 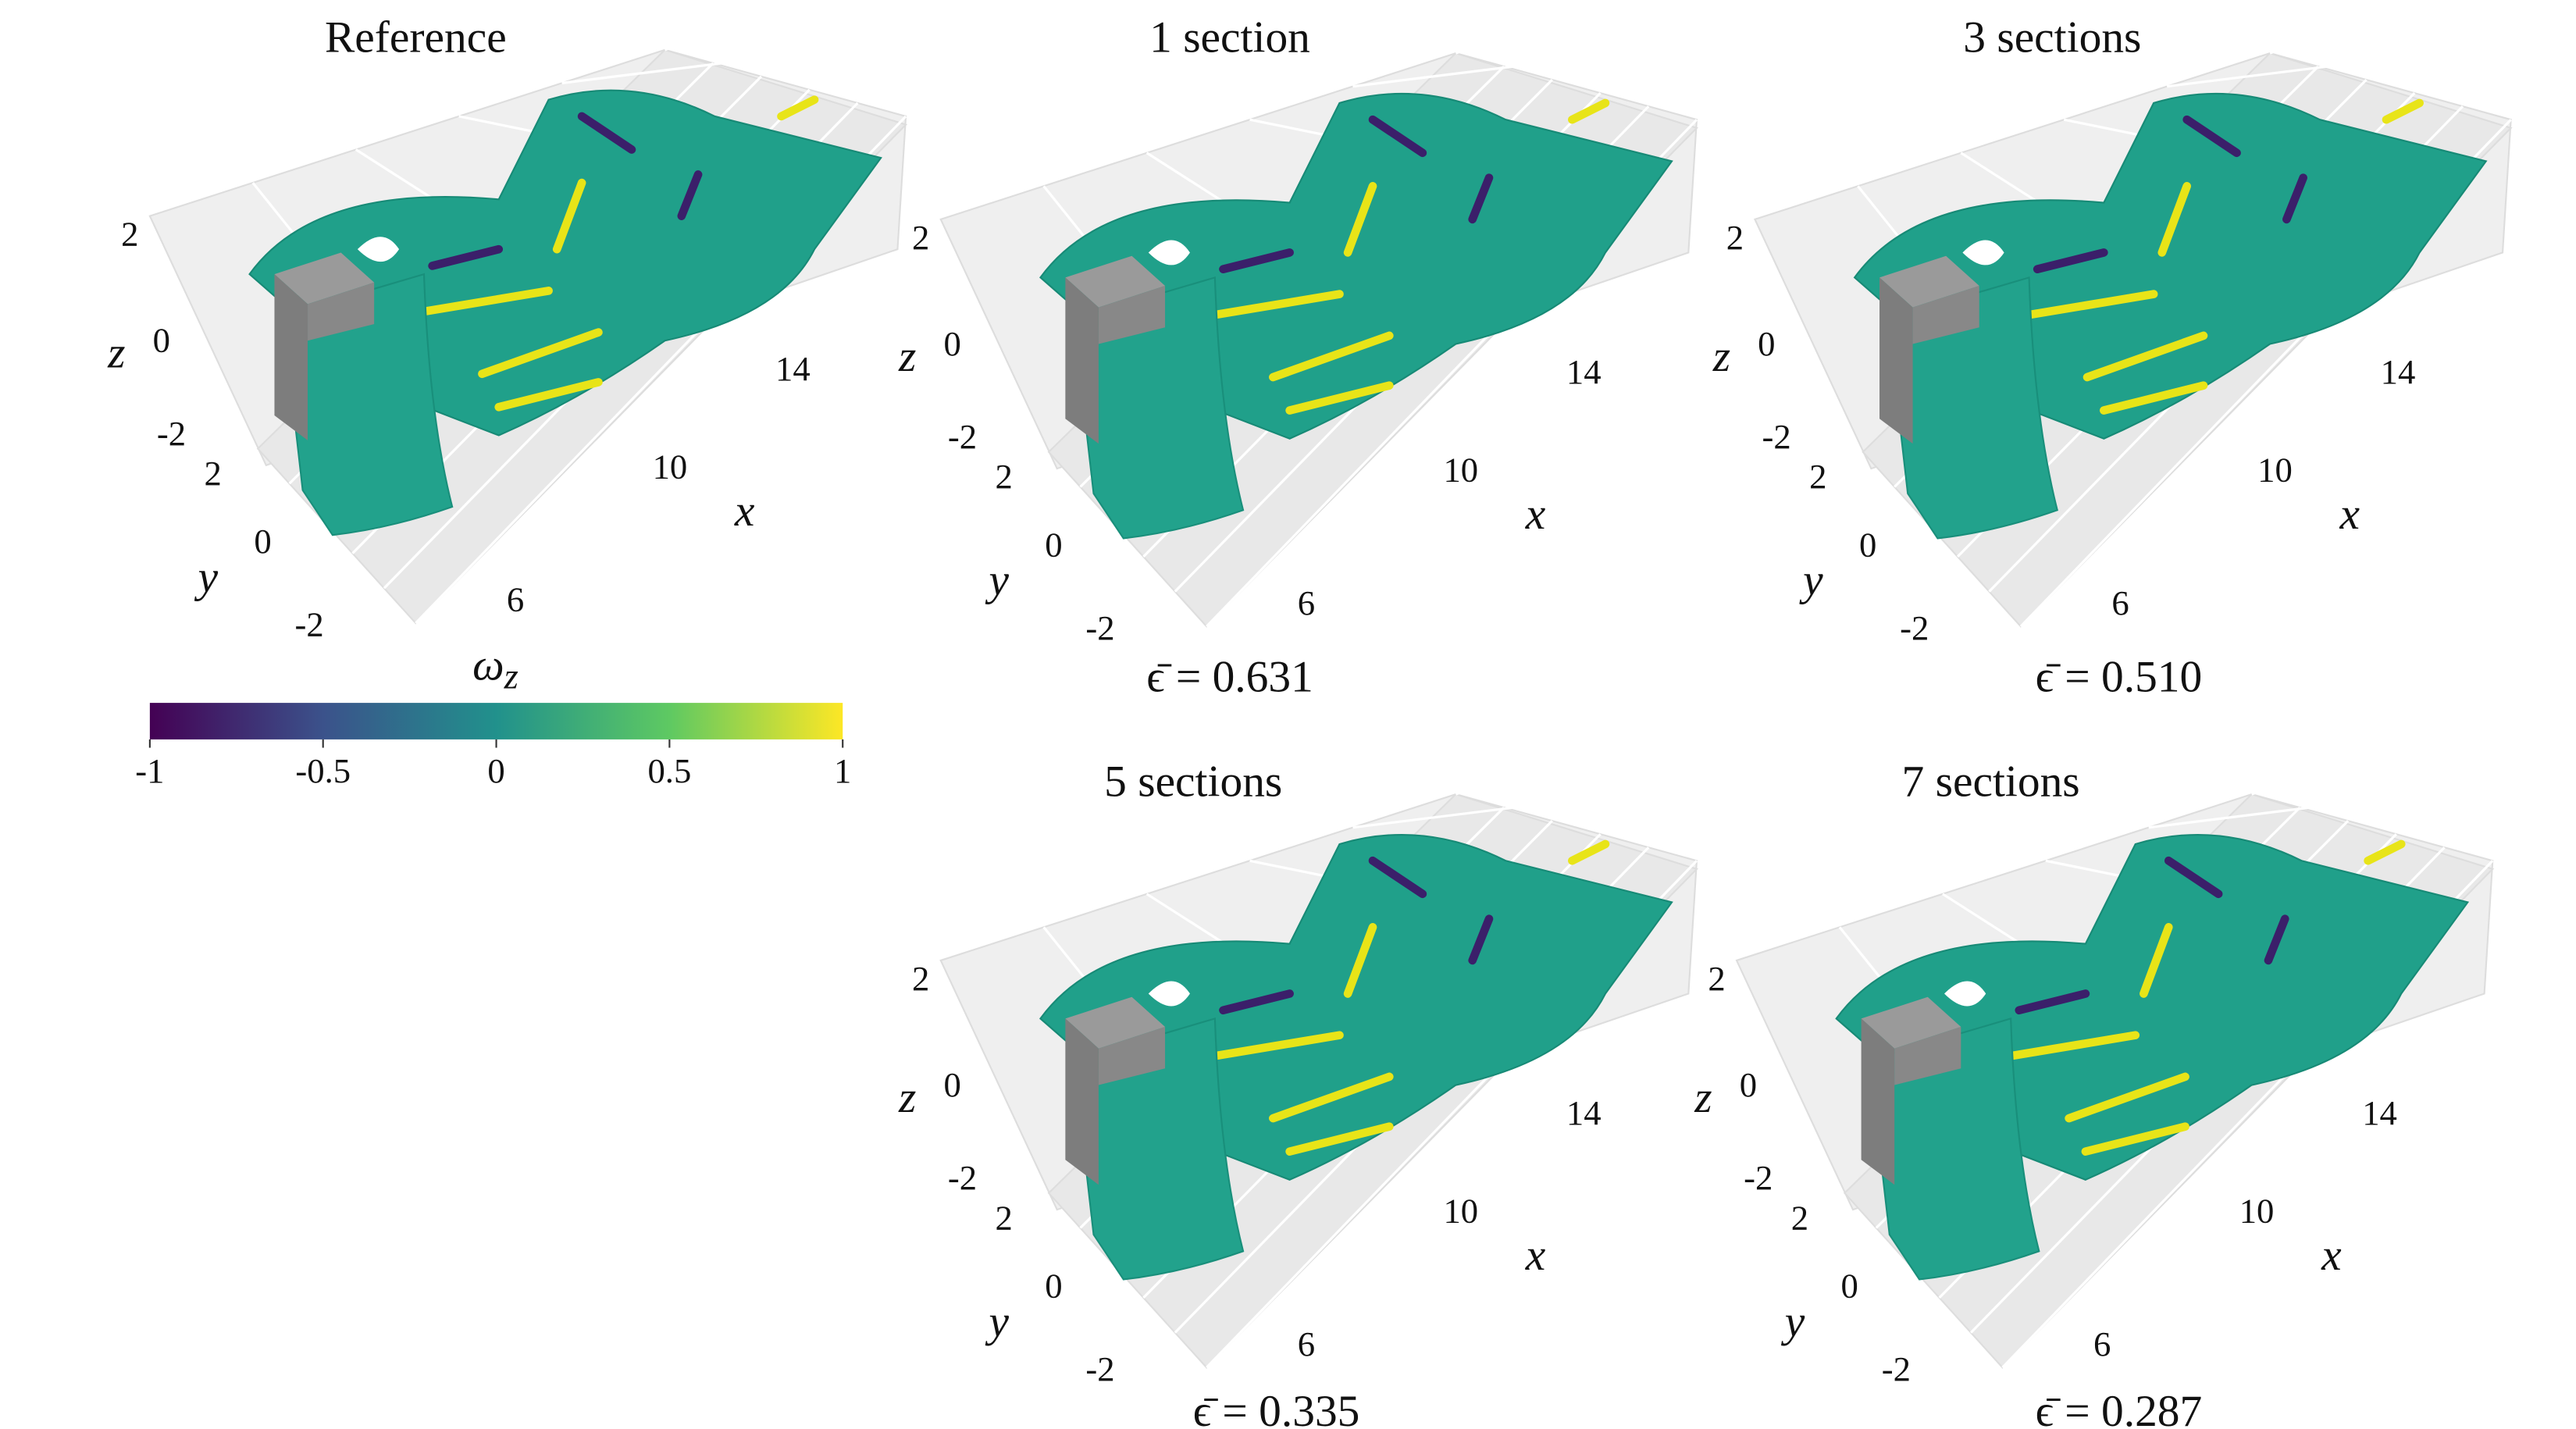 What do you see at coordinates (488, 666) in the screenshot?
I see `colorbar-symbol: ω` at bounding box center [488, 666].